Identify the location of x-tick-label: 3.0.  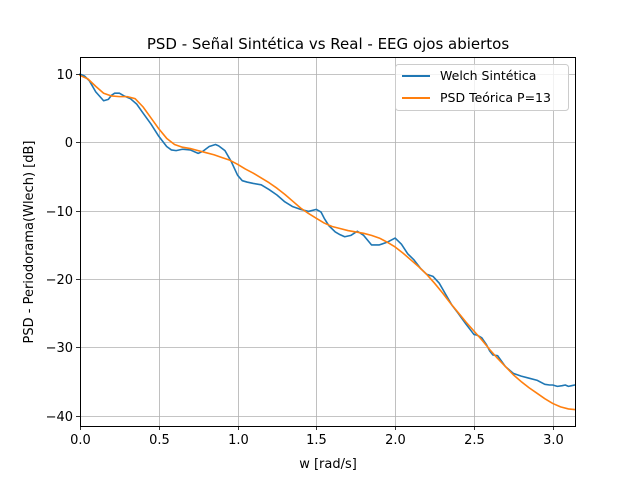
(553, 440).